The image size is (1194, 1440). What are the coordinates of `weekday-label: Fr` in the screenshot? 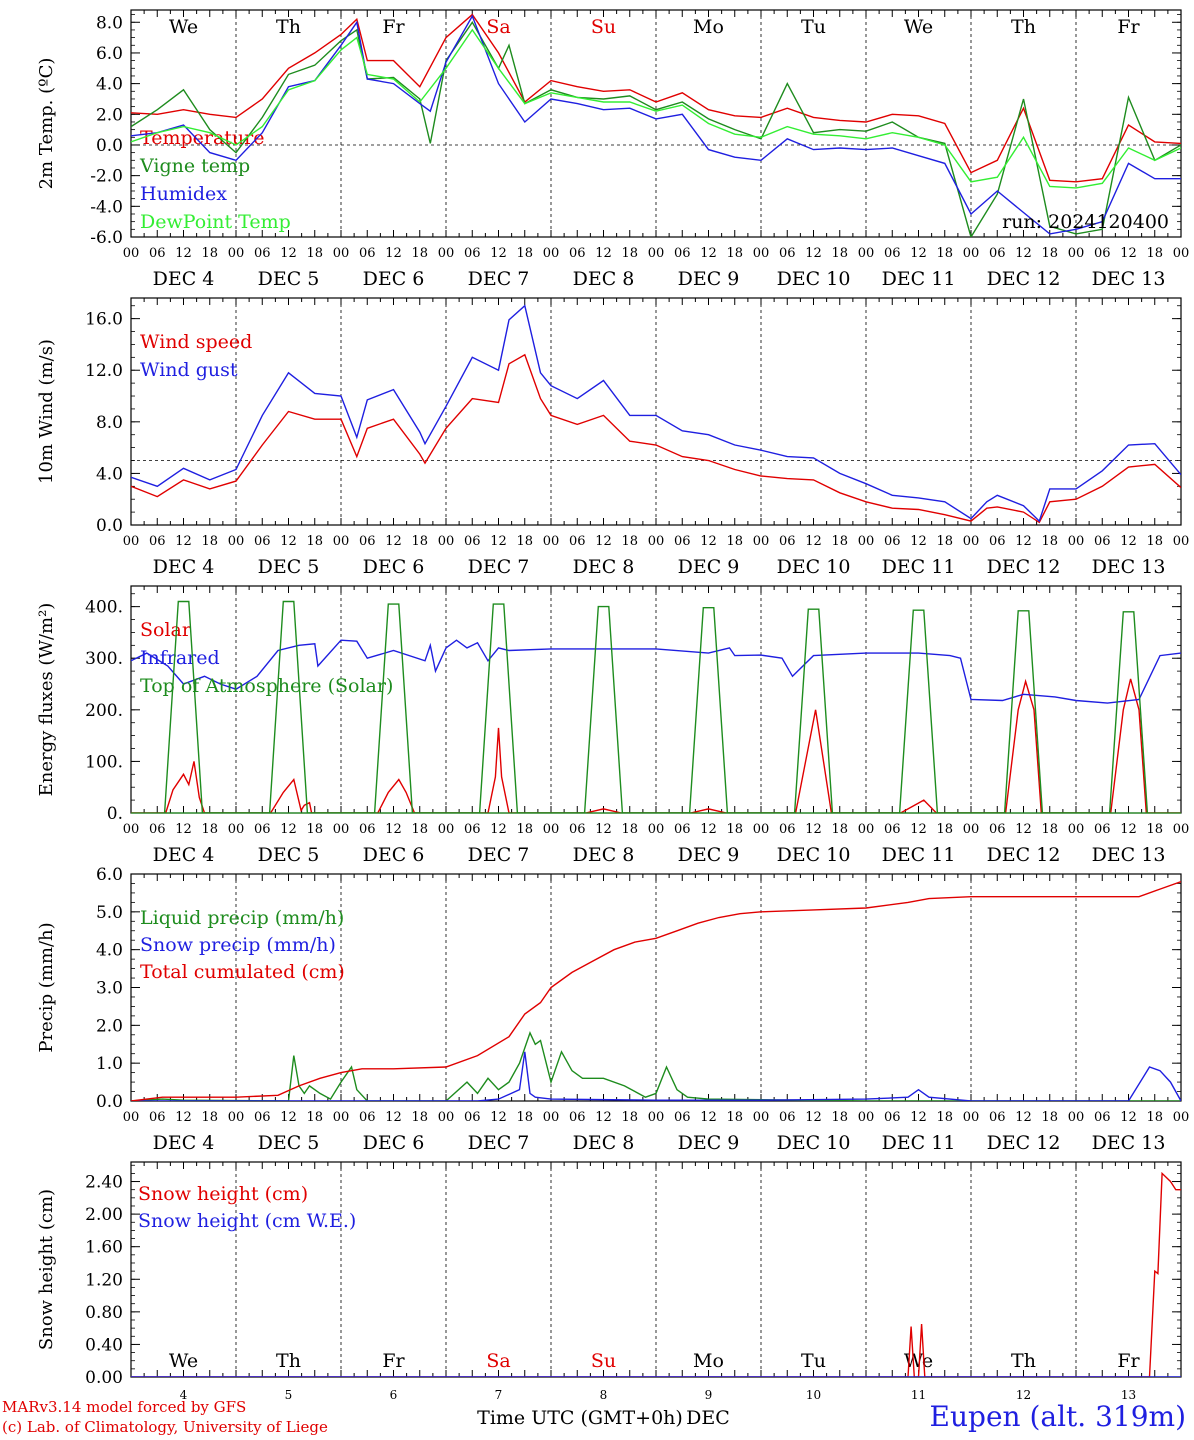 It's located at (393, 27).